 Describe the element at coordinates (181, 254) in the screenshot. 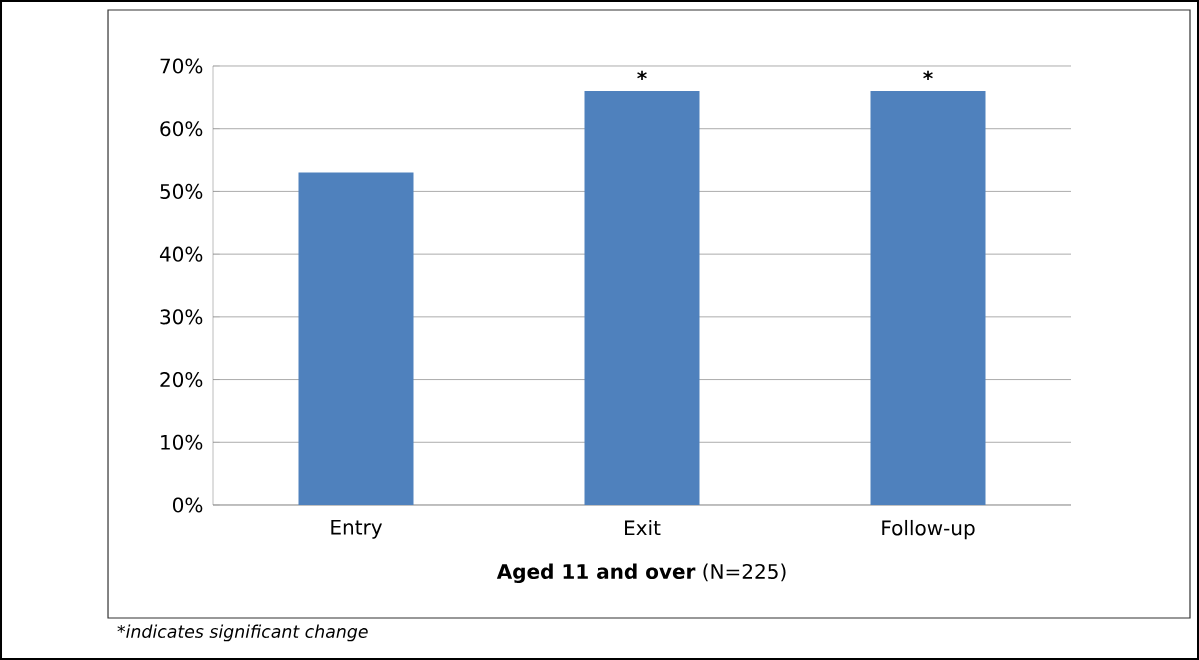

I see `y-tick-label: 40%` at that location.